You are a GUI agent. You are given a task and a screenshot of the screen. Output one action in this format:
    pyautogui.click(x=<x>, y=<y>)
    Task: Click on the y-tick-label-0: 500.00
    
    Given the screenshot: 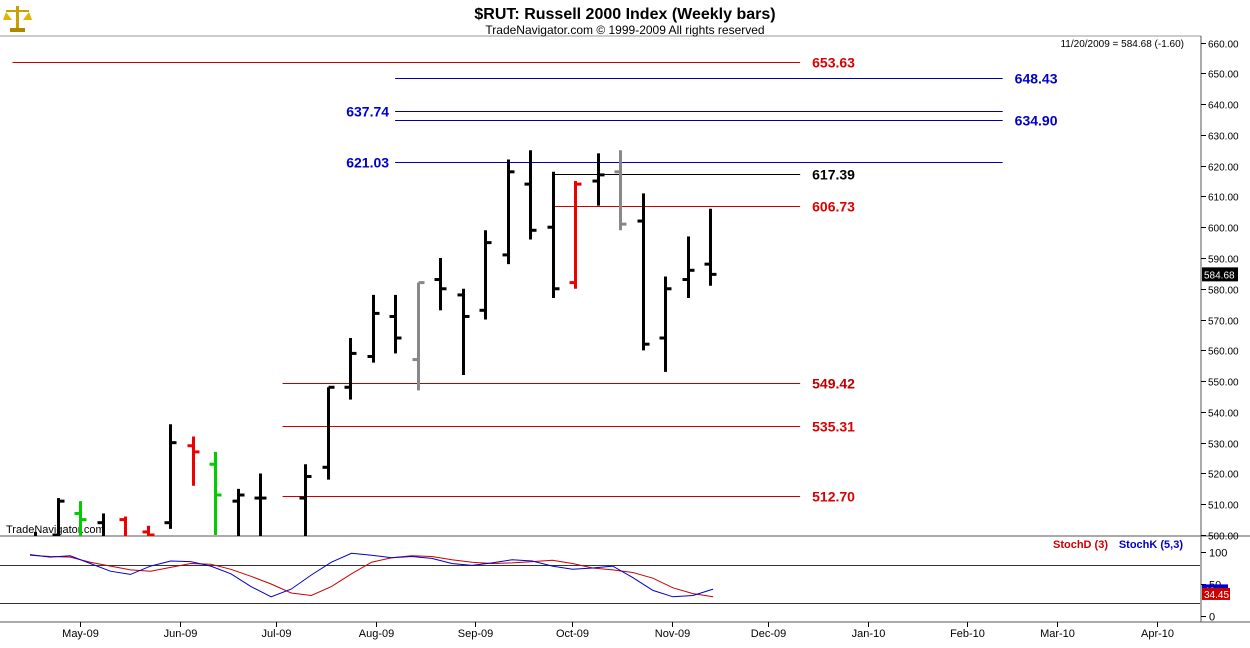 What is the action you would take?
    pyautogui.click(x=1223, y=537)
    